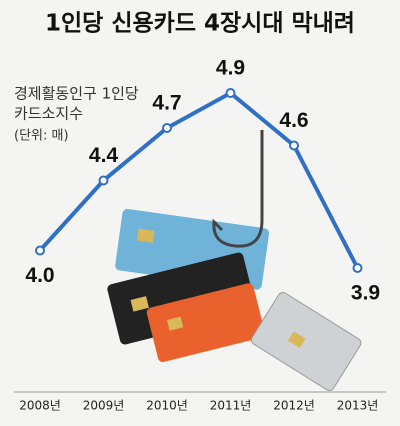 The width and height of the screenshot is (400, 426). Describe the element at coordinates (294, 406) in the screenshot. I see `x-tick-label: 2012년` at that location.